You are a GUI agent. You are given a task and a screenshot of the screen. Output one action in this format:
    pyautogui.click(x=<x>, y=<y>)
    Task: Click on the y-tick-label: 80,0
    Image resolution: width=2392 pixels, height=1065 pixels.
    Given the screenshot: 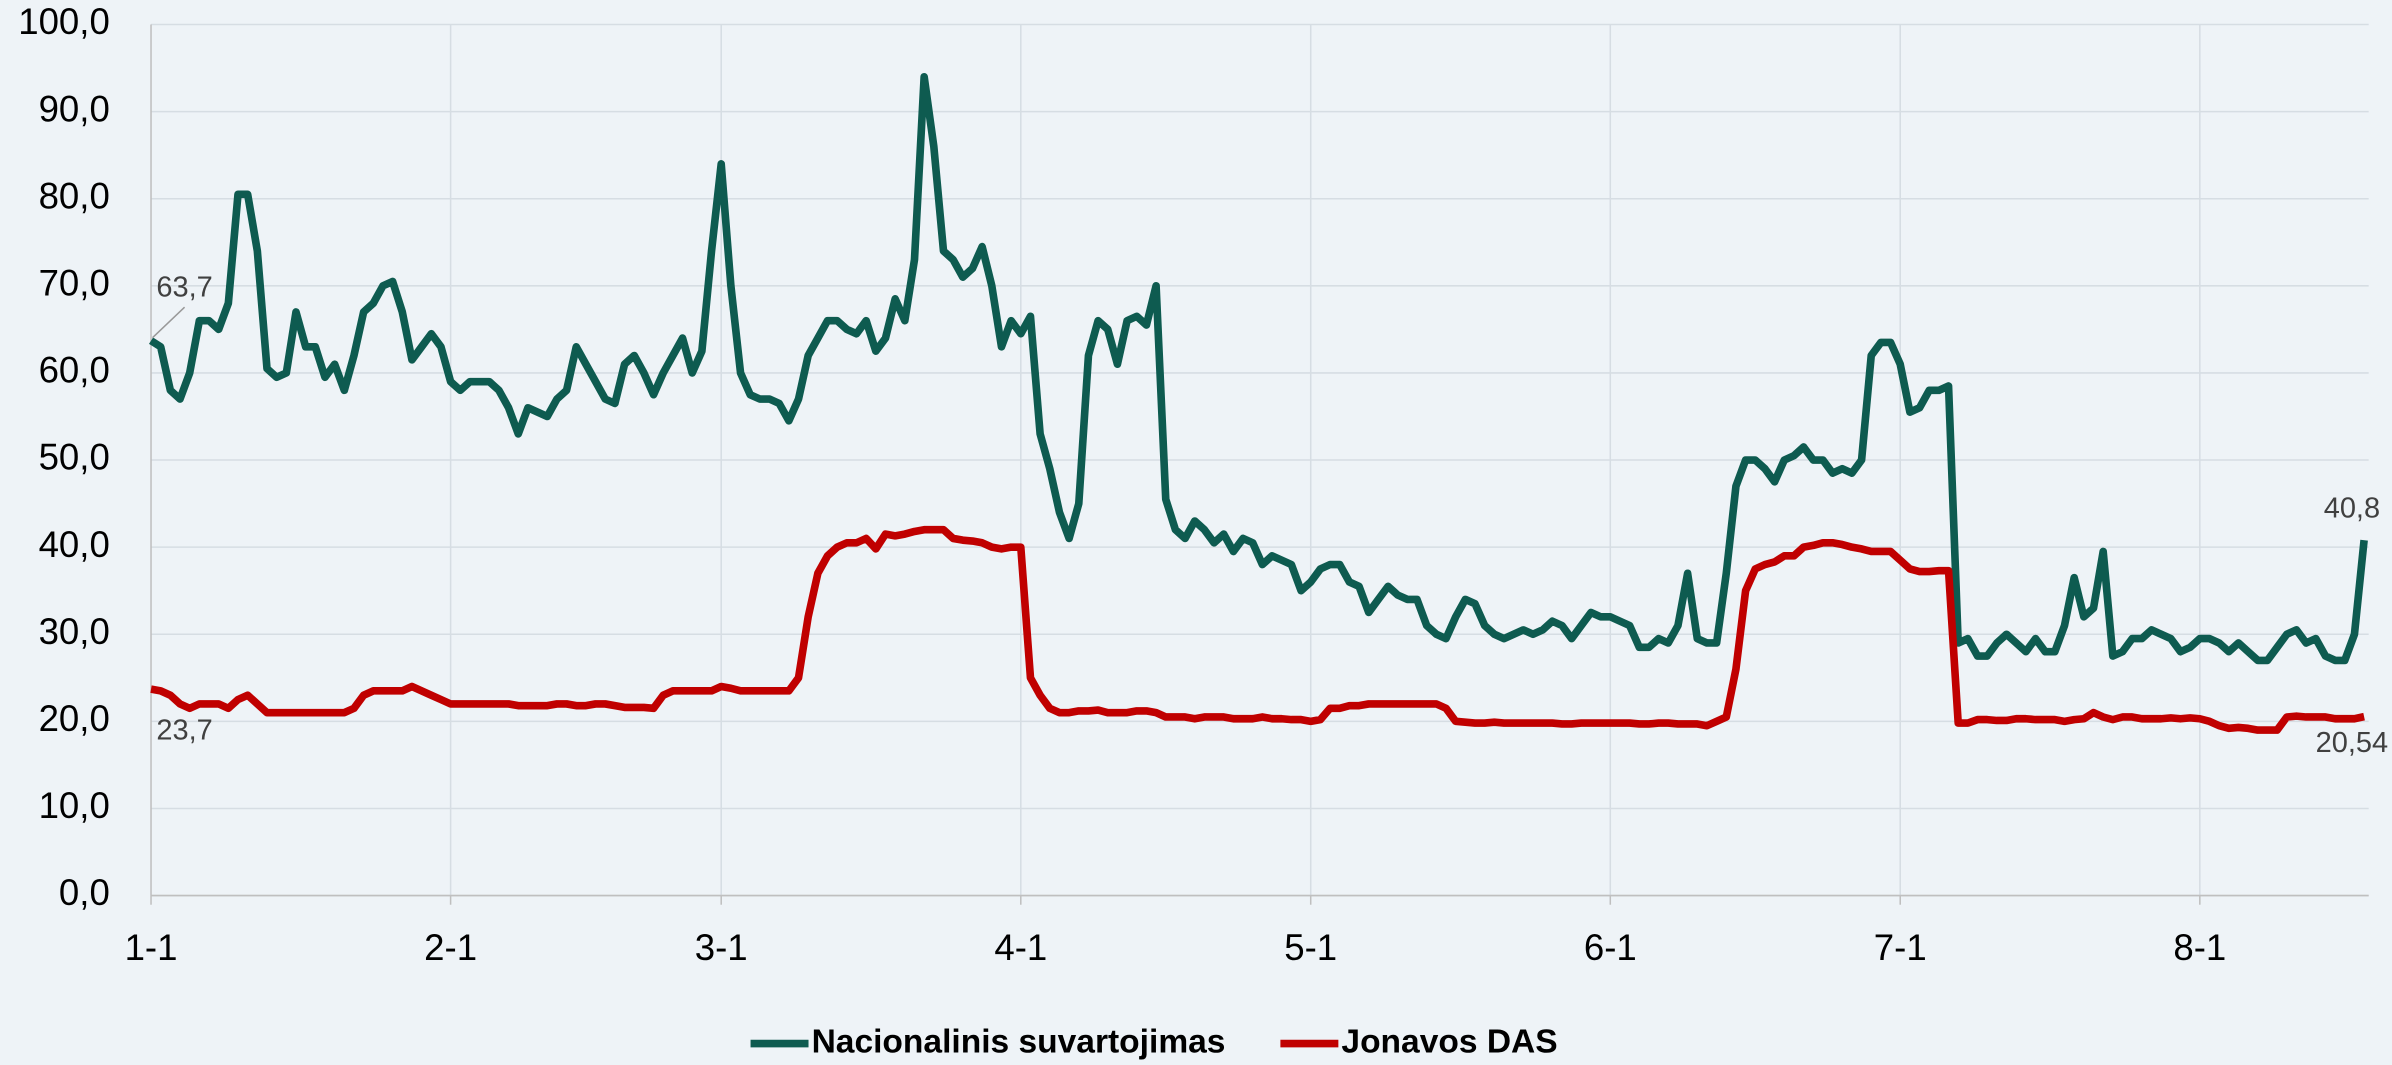 What is the action you would take?
    pyautogui.click(x=74, y=195)
    